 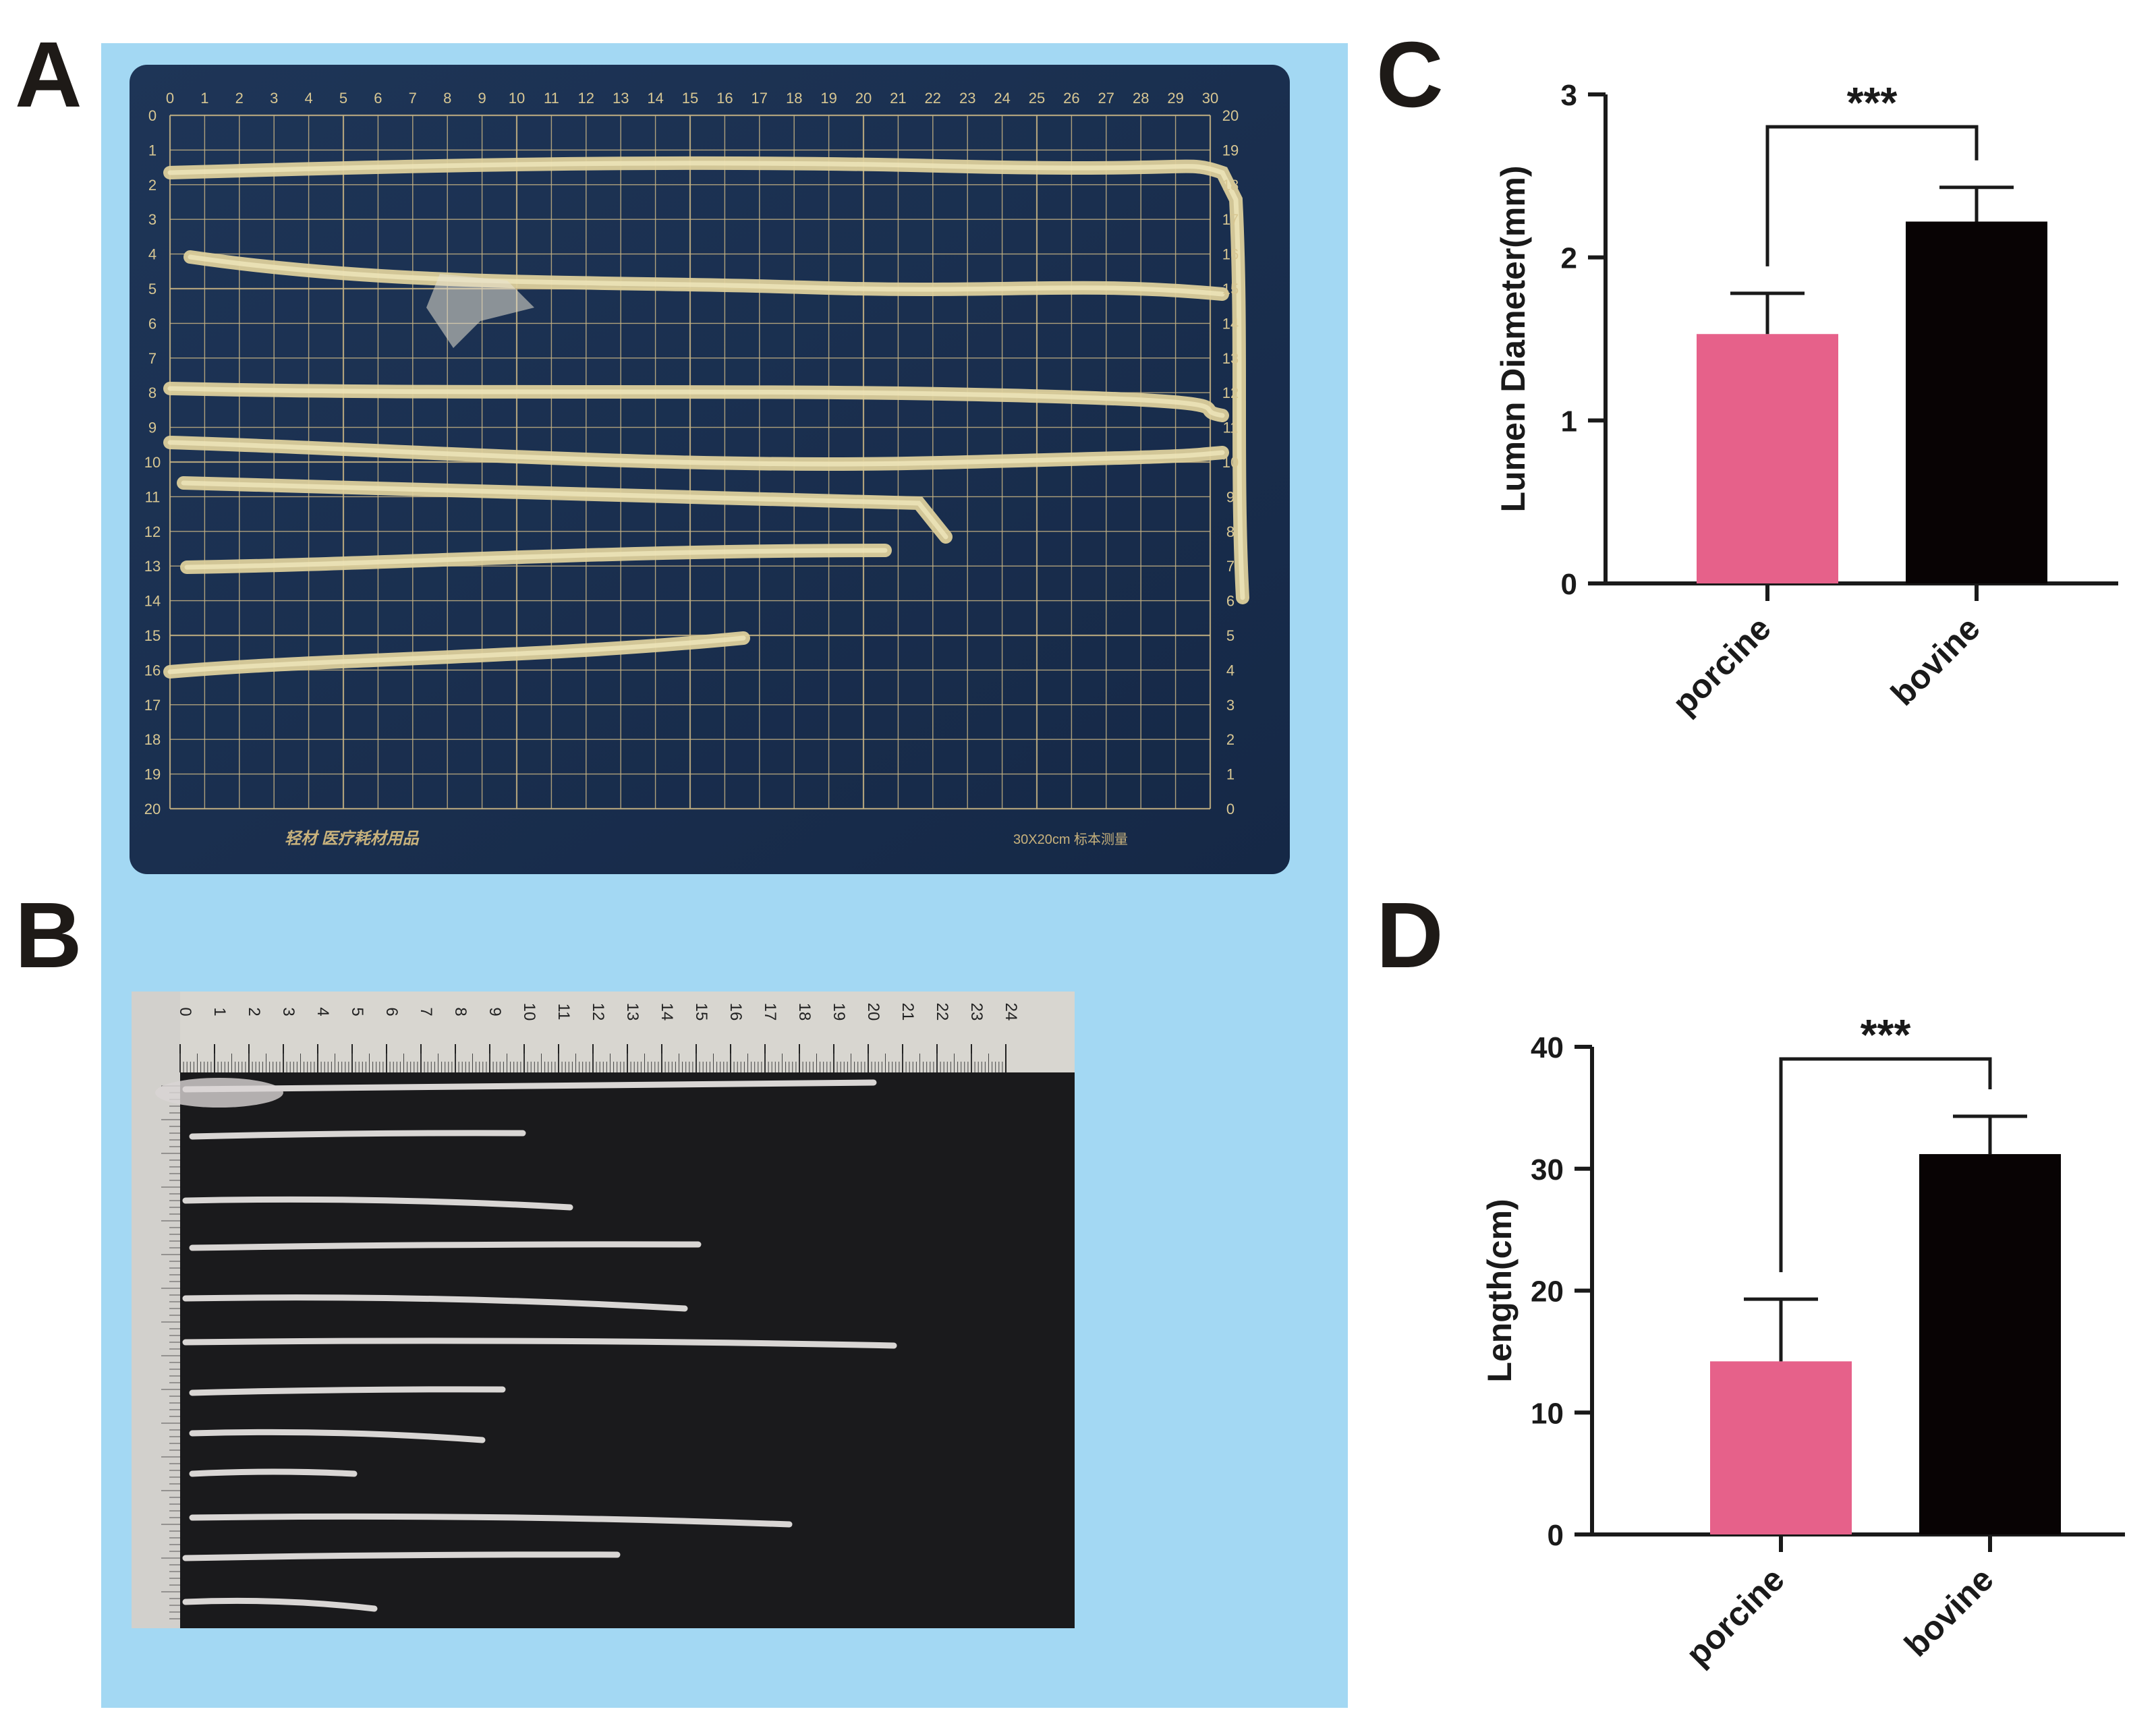 What do you see at coordinates (967, 98) in the screenshot?
I see `ruler-label-top: 23` at bounding box center [967, 98].